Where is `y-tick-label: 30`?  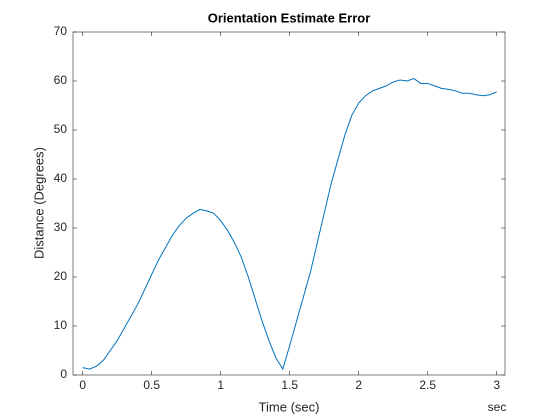
y-tick-label: 30 is located at coordinates (61, 227).